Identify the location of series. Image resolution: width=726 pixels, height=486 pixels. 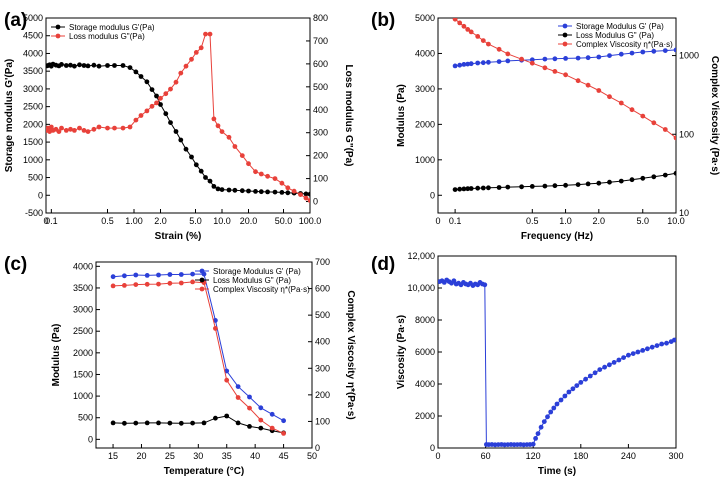
(198, 424).